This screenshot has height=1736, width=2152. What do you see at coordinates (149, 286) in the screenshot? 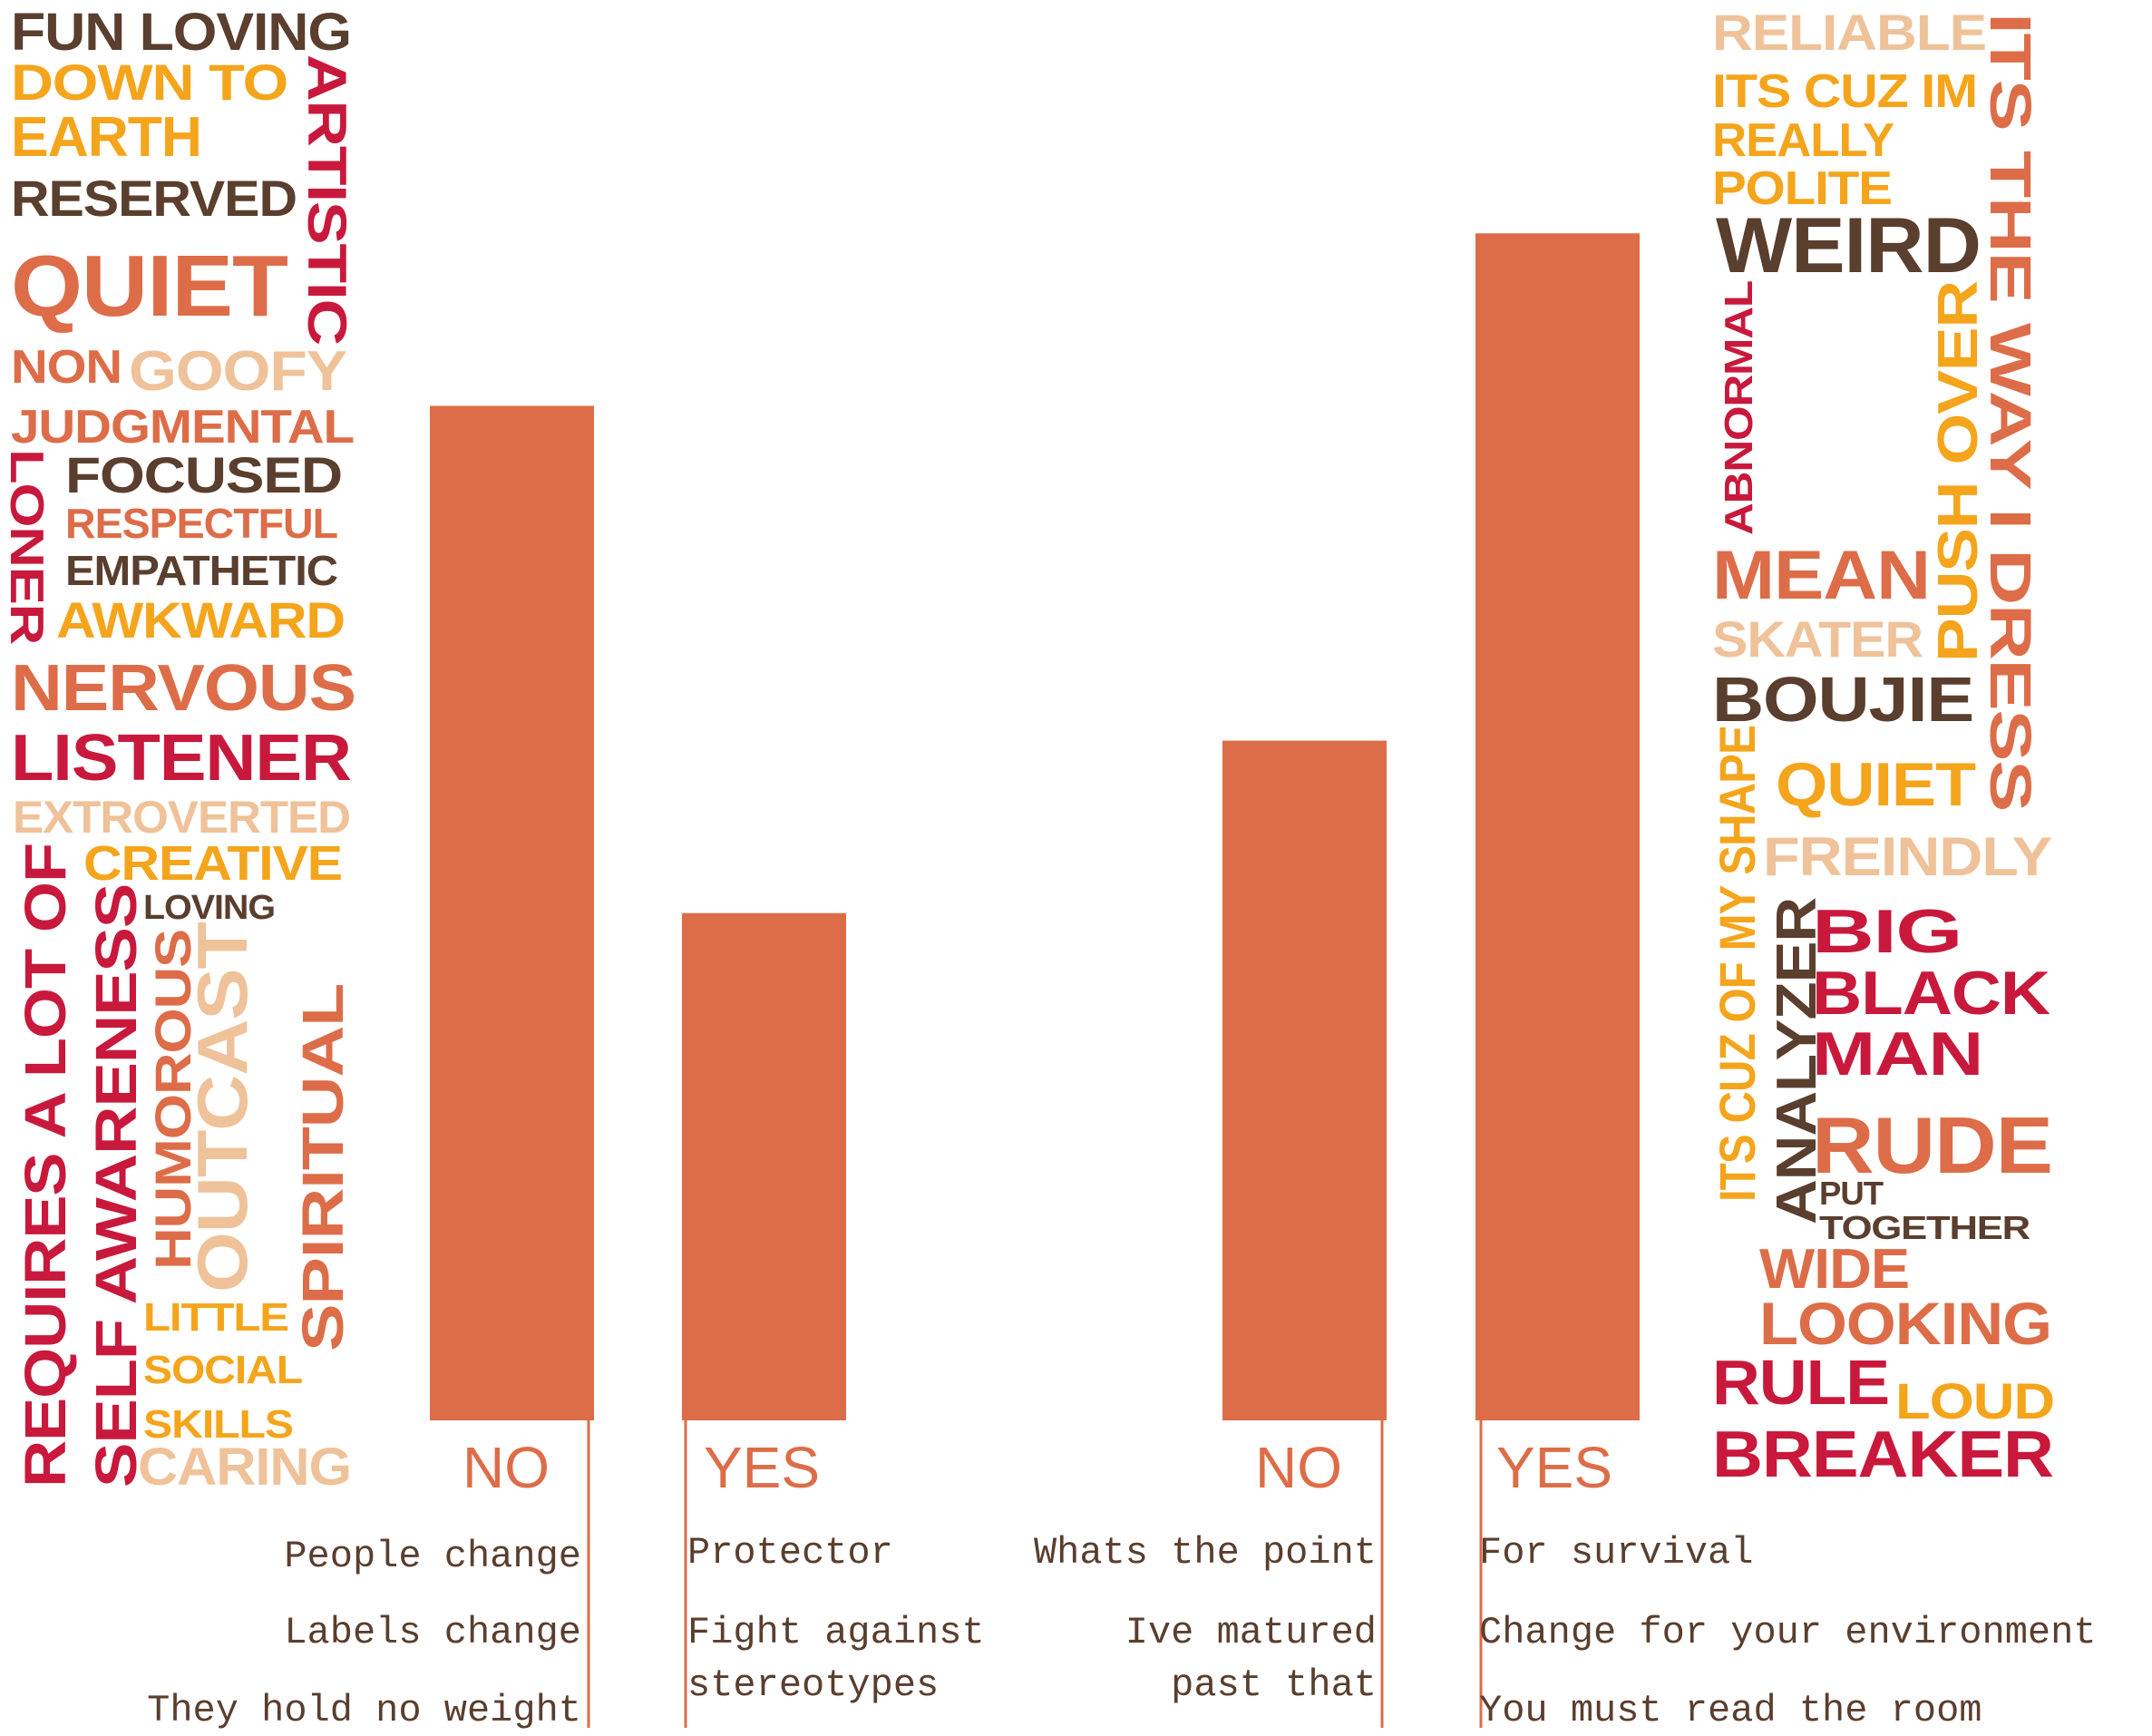
I see `left-word-quiet-6: QUIET` at bounding box center [149, 286].